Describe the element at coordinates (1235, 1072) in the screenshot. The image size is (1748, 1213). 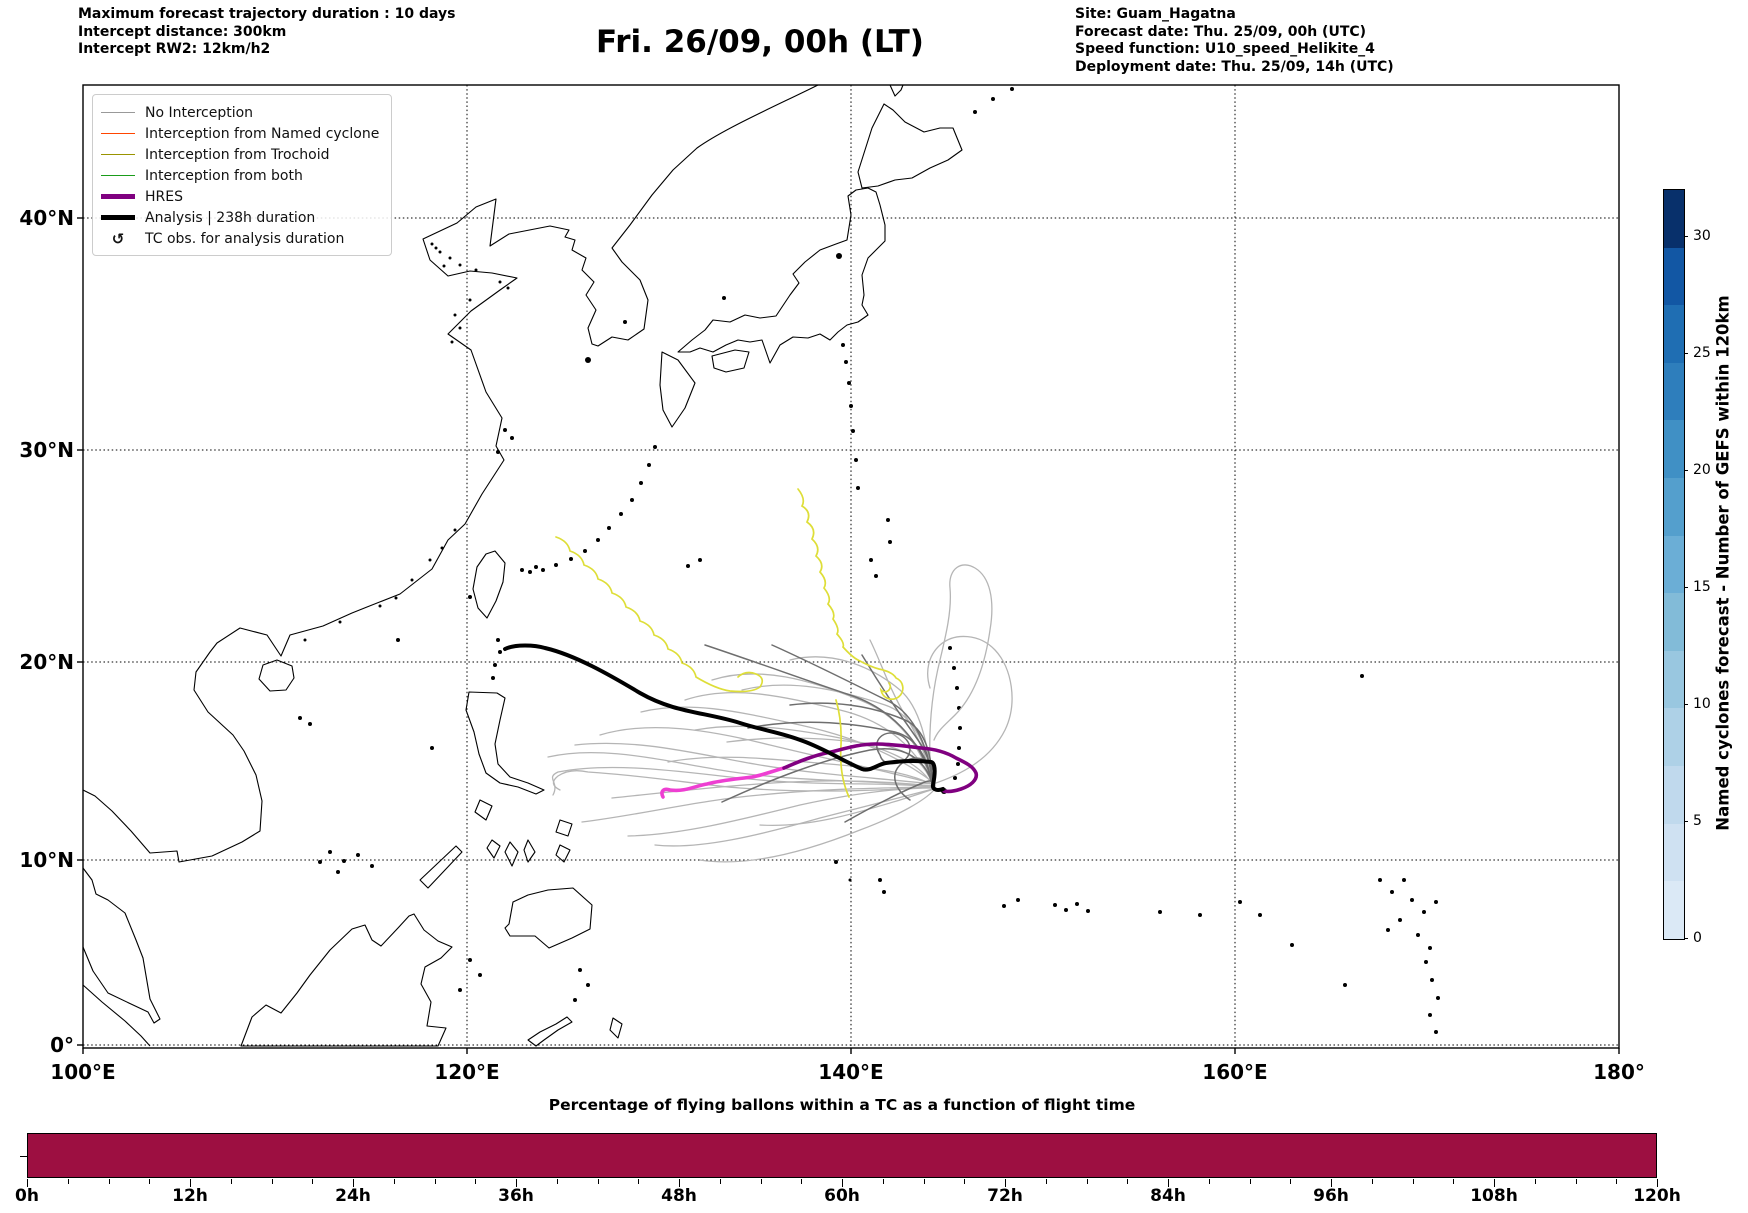
I see `lon-tick-label: 160°E` at that location.